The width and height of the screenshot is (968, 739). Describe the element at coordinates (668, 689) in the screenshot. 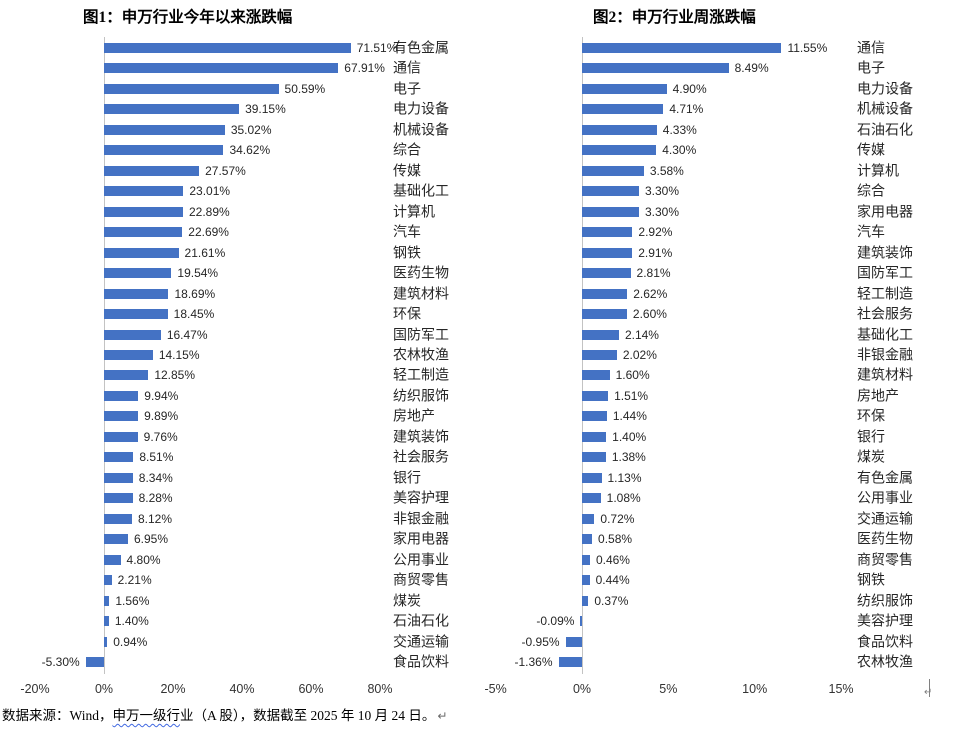

I see `axis-tick-label: 5%` at that location.